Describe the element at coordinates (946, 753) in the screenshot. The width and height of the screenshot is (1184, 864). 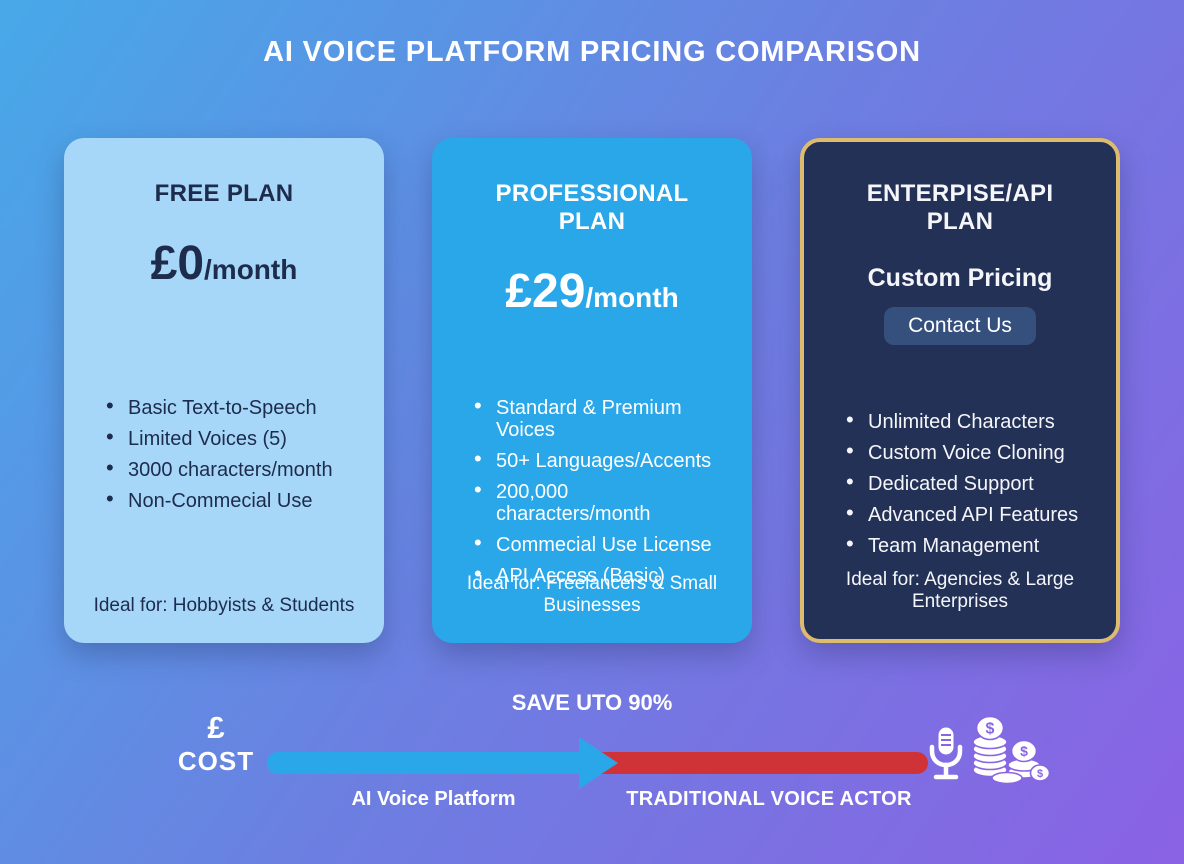
I see `microphone-icon` at that location.